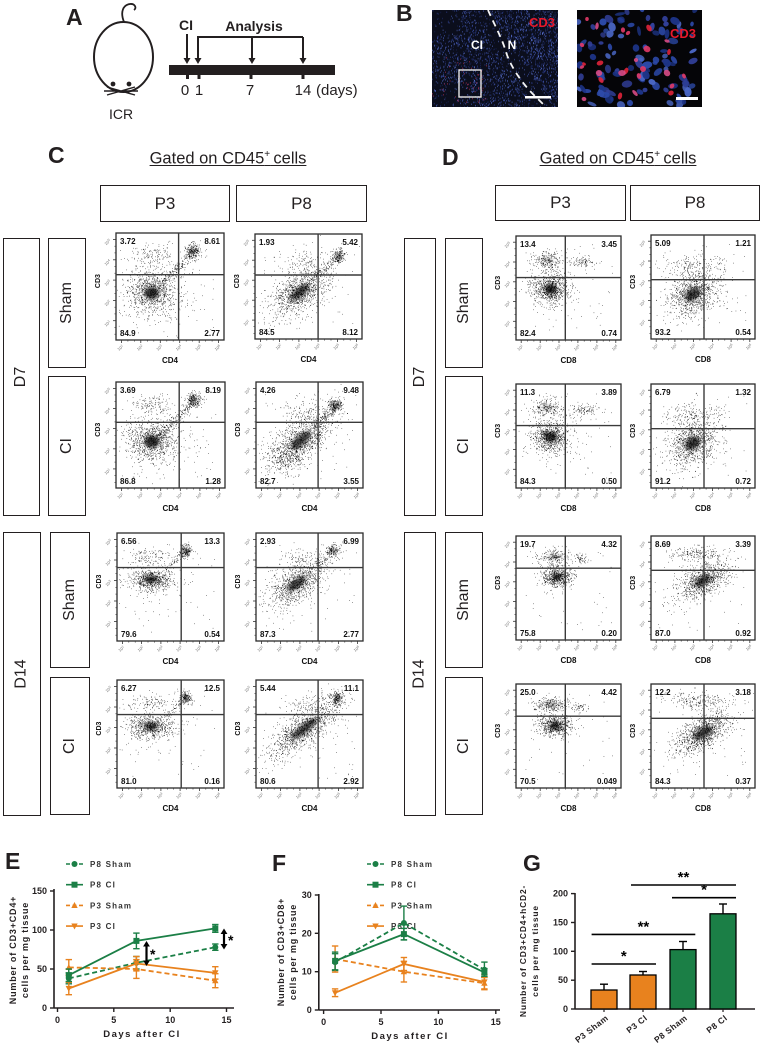 This screenshot has height=1045, width=765. What do you see at coordinates (528, 544) in the screenshot?
I see `svg-text: 19.7` at bounding box center [528, 544].